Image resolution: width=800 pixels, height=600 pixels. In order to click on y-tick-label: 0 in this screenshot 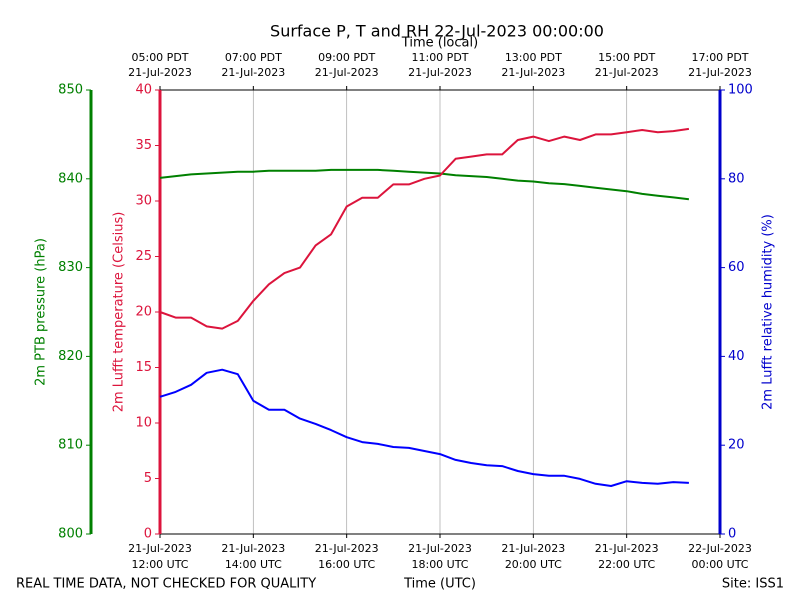, I will do `click(148, 534)`.